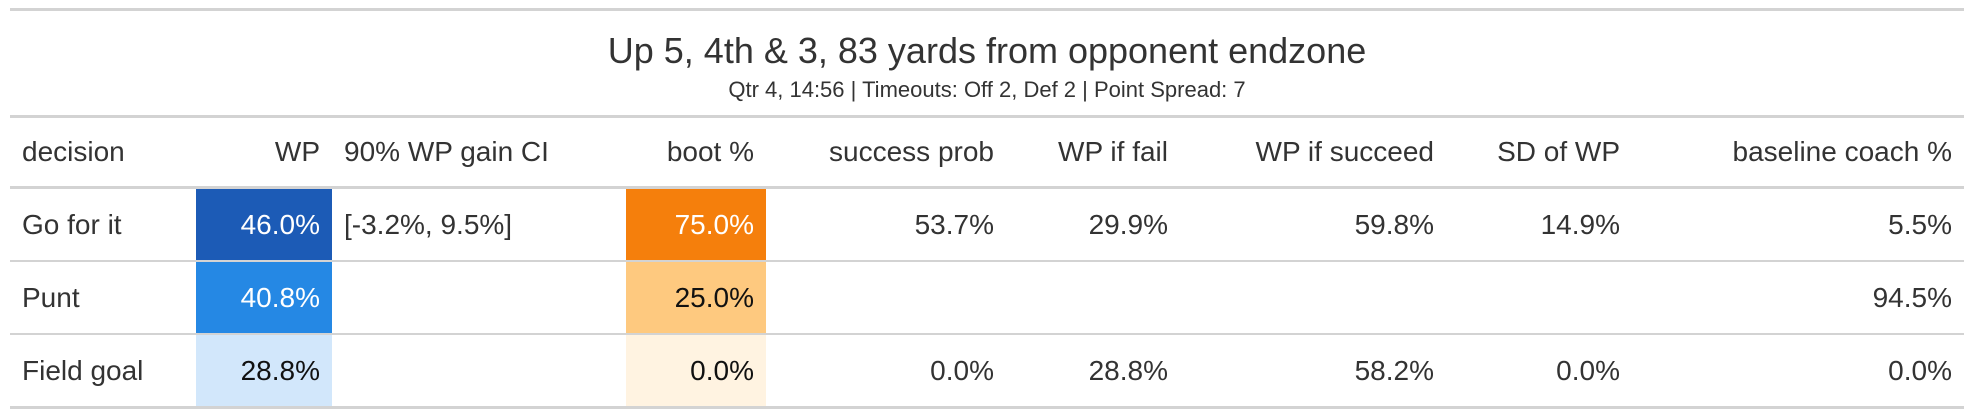  Describe the element at coordinates (73, 151) in the screenshot. I see `col-header-decision: decision` at that location.